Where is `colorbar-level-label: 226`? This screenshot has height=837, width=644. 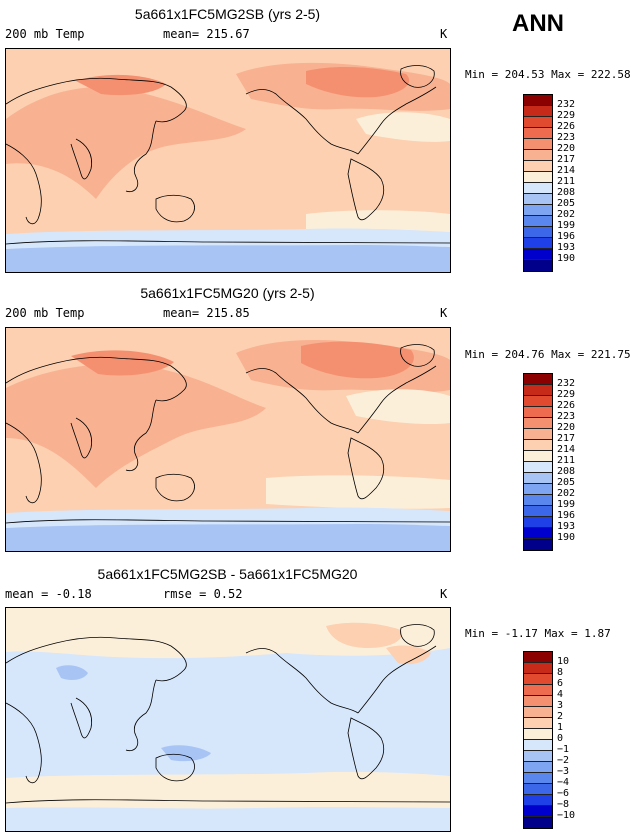 colorbar-level-label: 226 is located at coordinates (566, 126).